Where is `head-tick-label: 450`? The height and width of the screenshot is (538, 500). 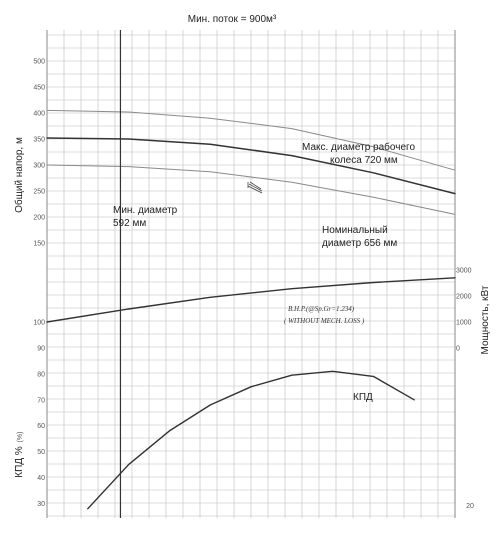 head-tick-label: 450 is located at coordinates (39, 88).